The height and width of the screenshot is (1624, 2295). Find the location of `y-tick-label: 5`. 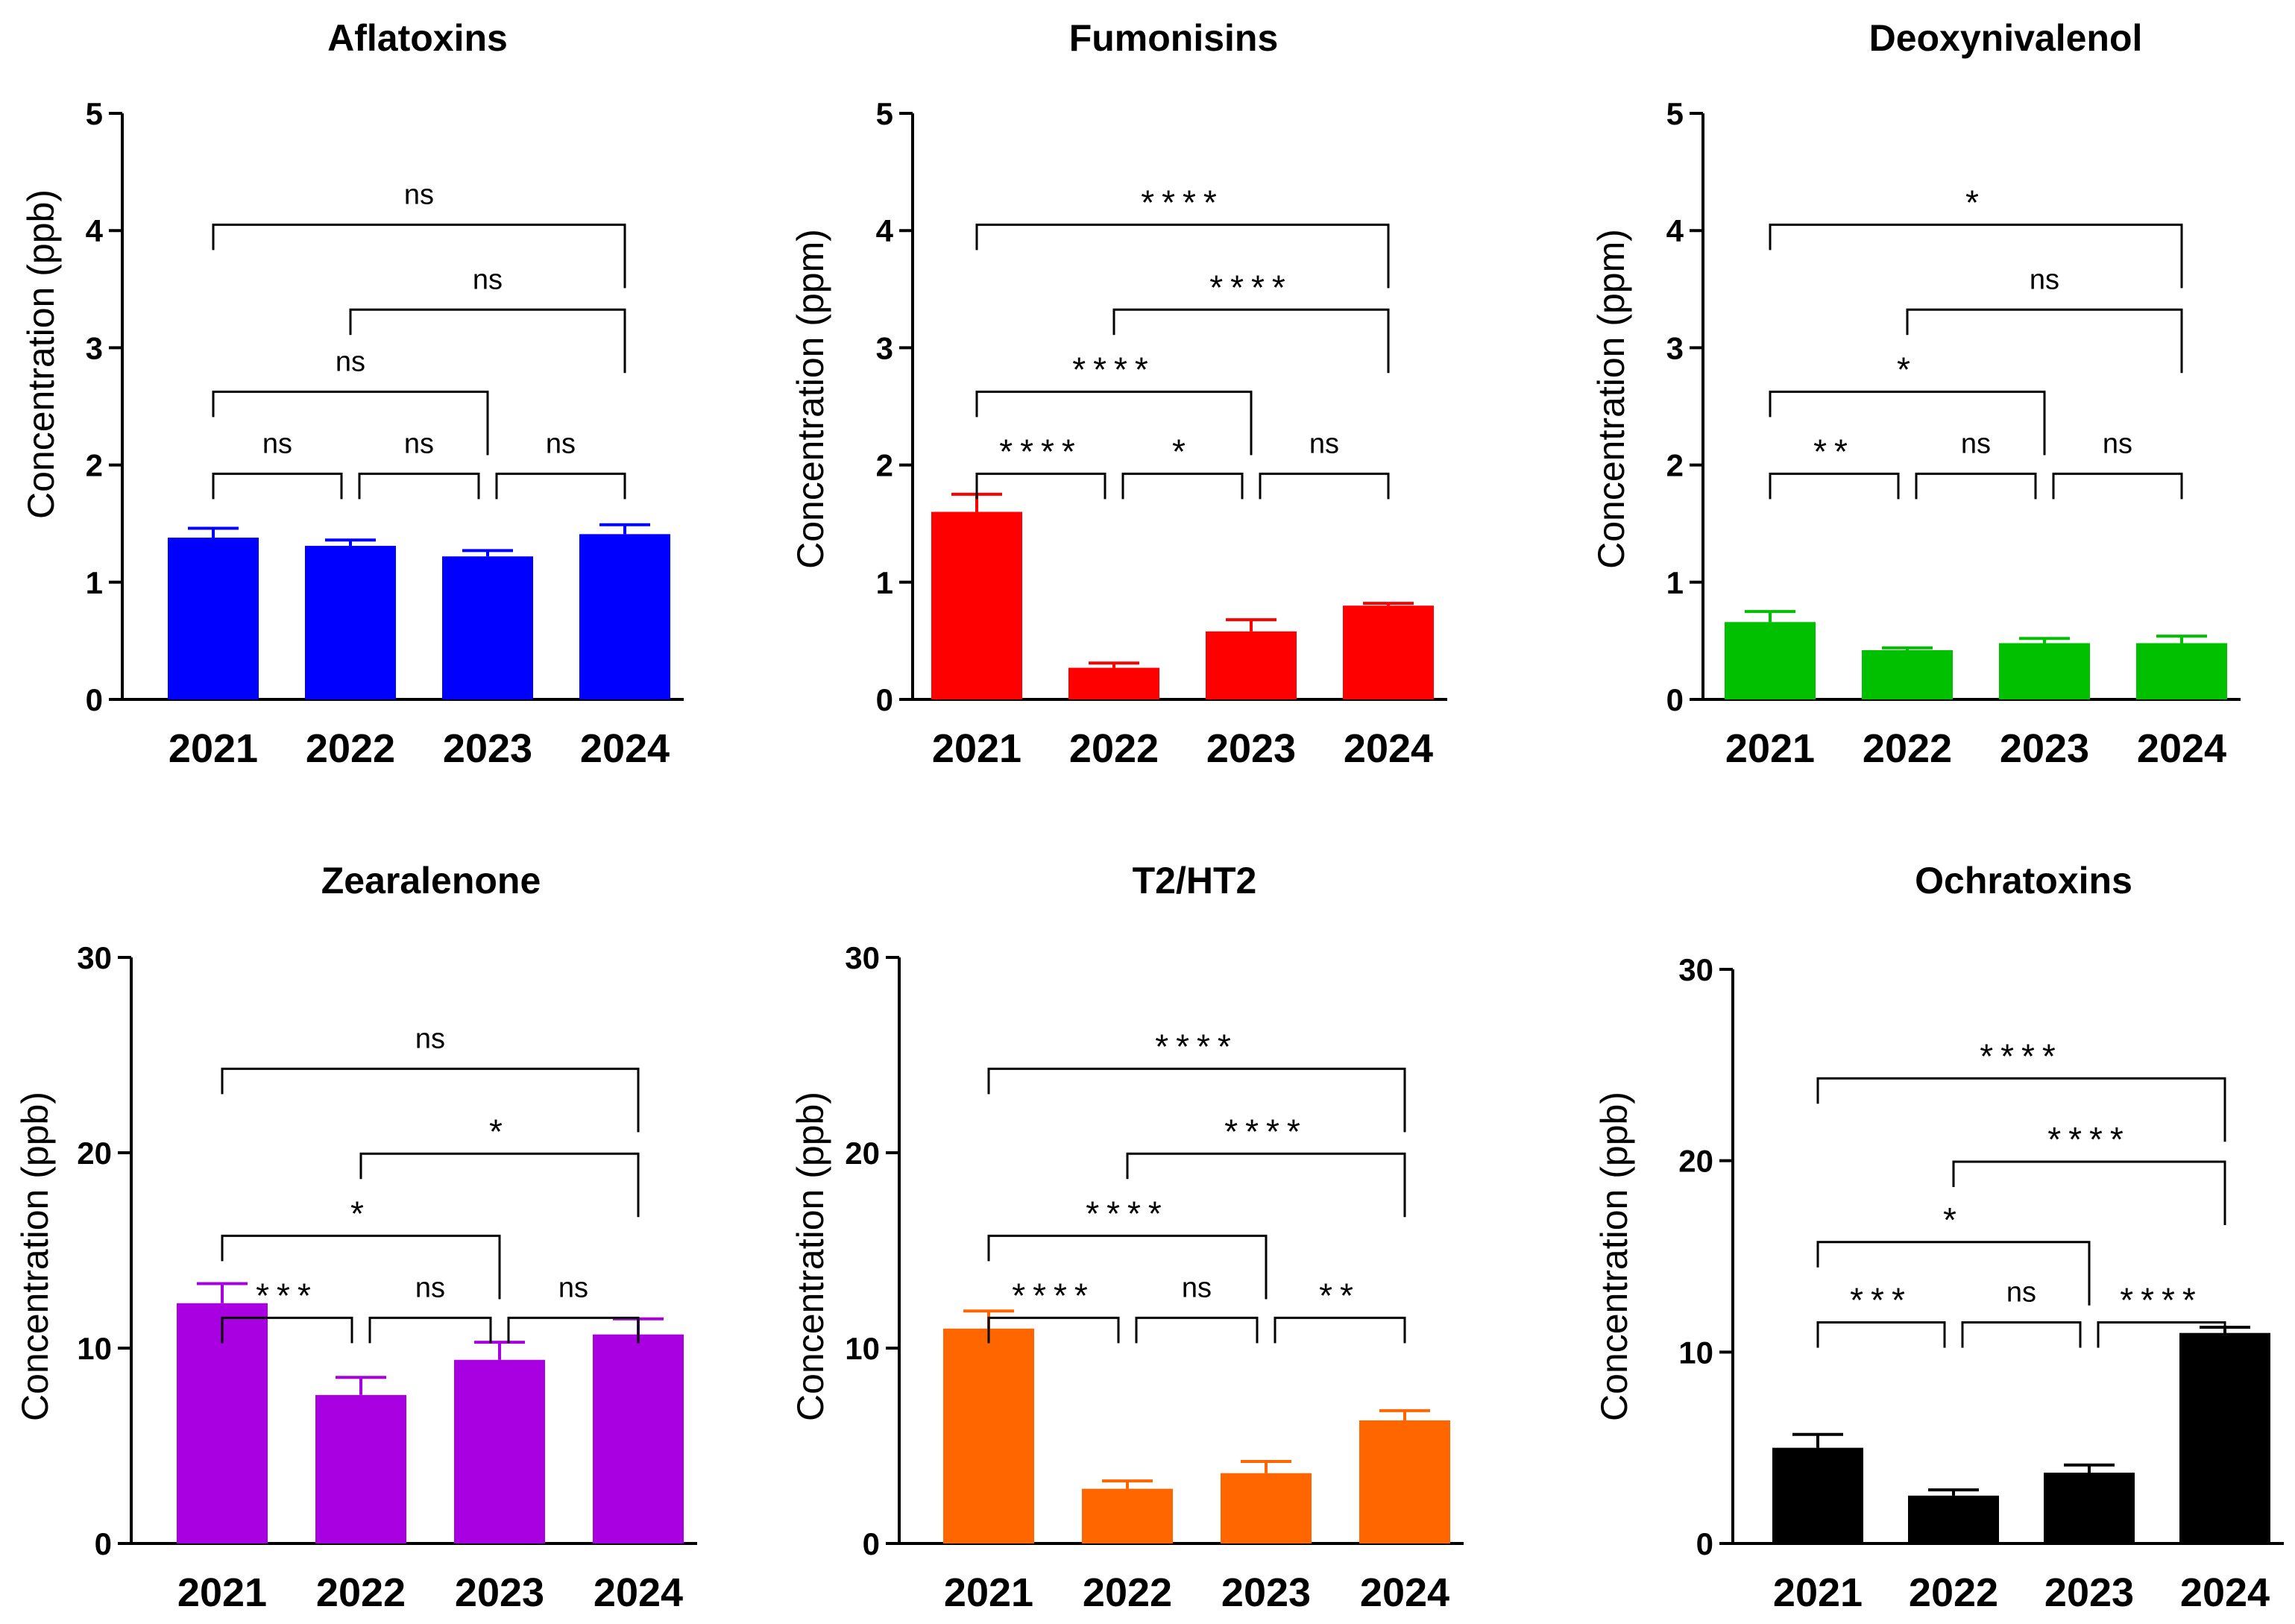

y-tick-label: 5 is located at coordinates (94, 113).